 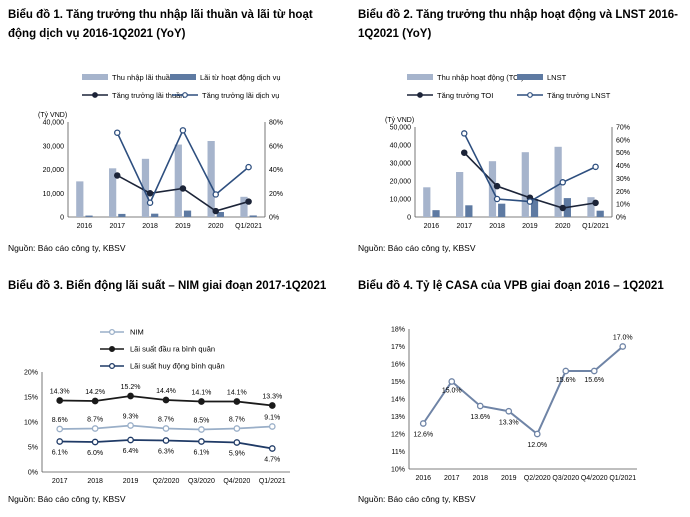 I want to click on y-tick-label: 0%, so click(x=33, y=473).